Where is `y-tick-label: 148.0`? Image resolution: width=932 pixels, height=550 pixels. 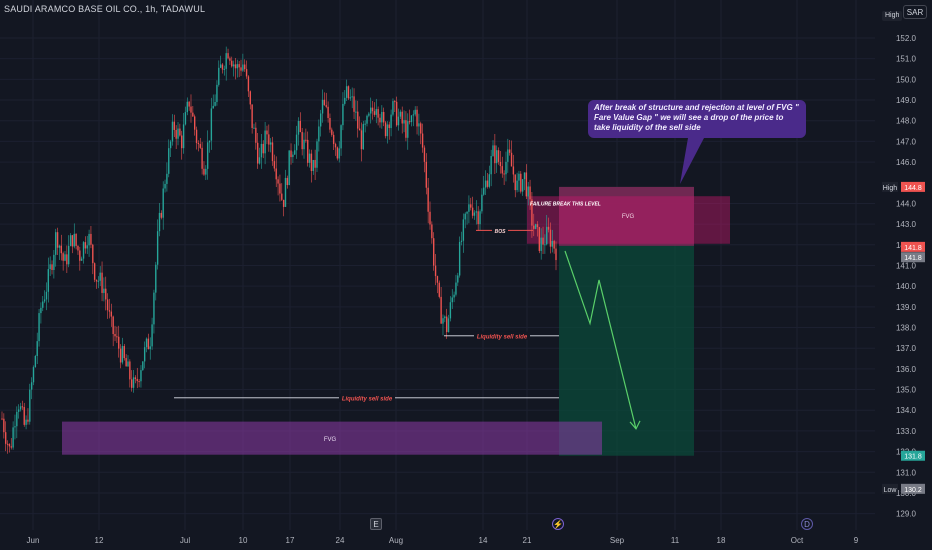
y-tick-label: 148.0 is located at coordinates (906, 121).